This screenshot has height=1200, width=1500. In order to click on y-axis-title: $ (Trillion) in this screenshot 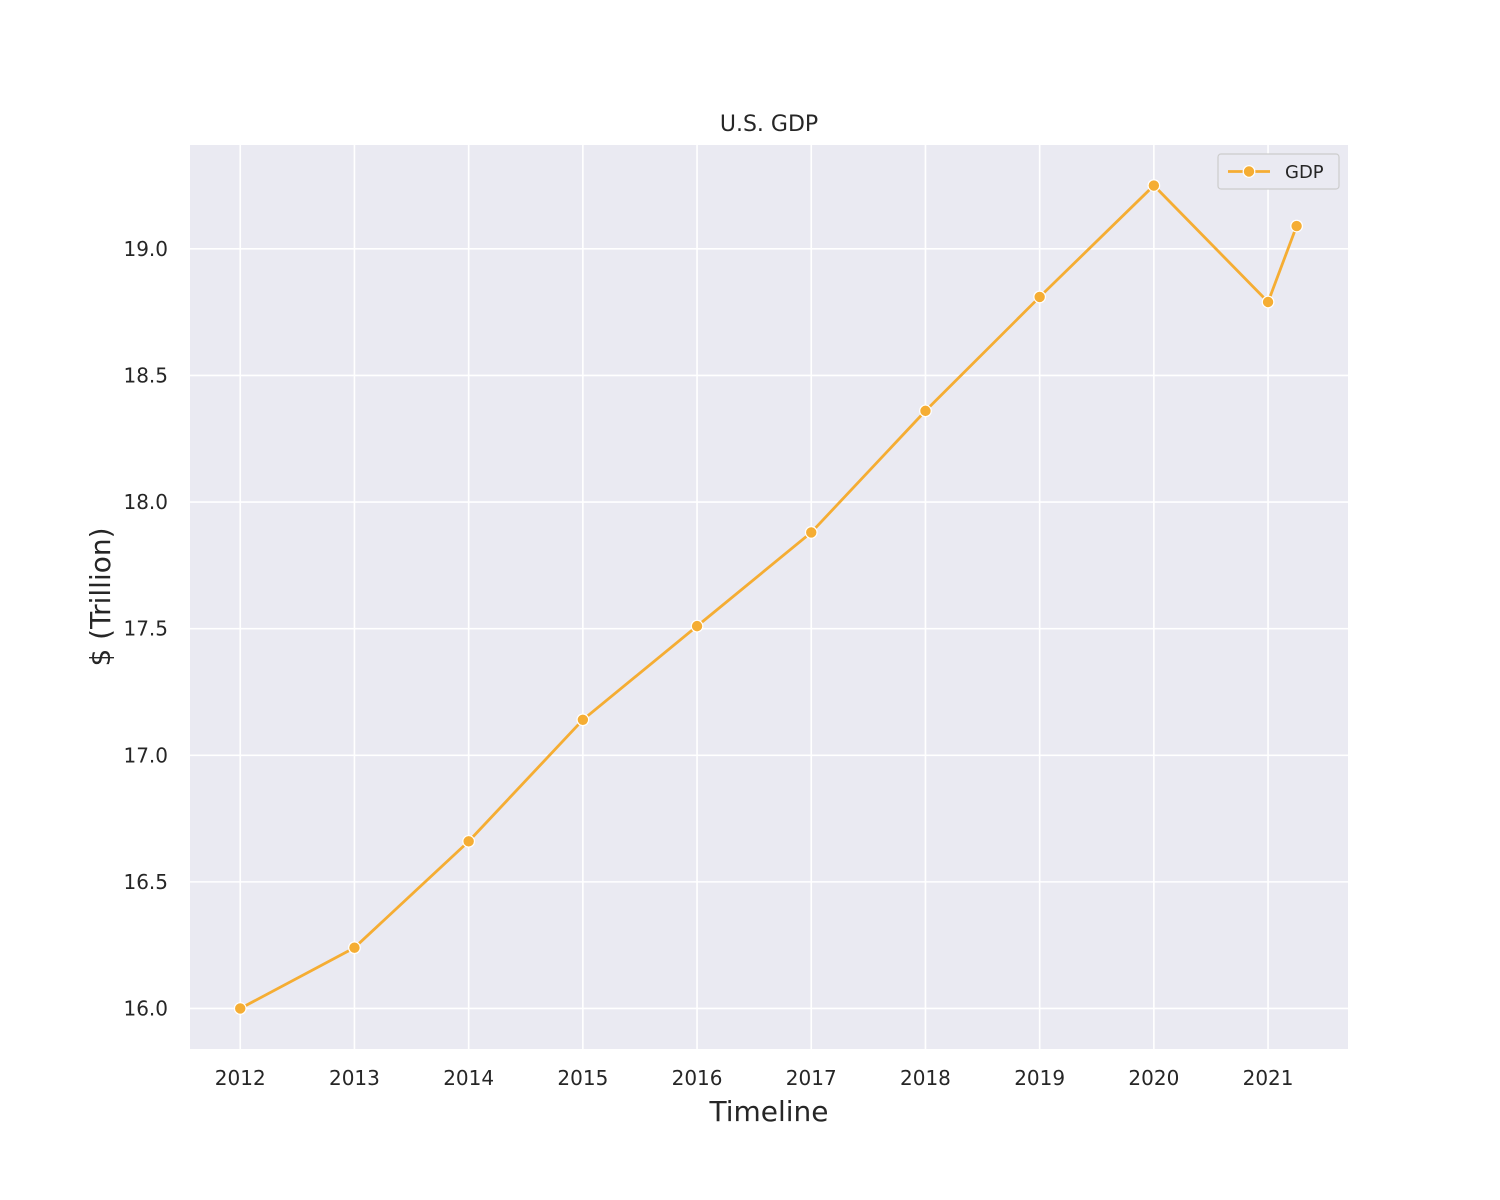, I will do `click(100, 596)`.